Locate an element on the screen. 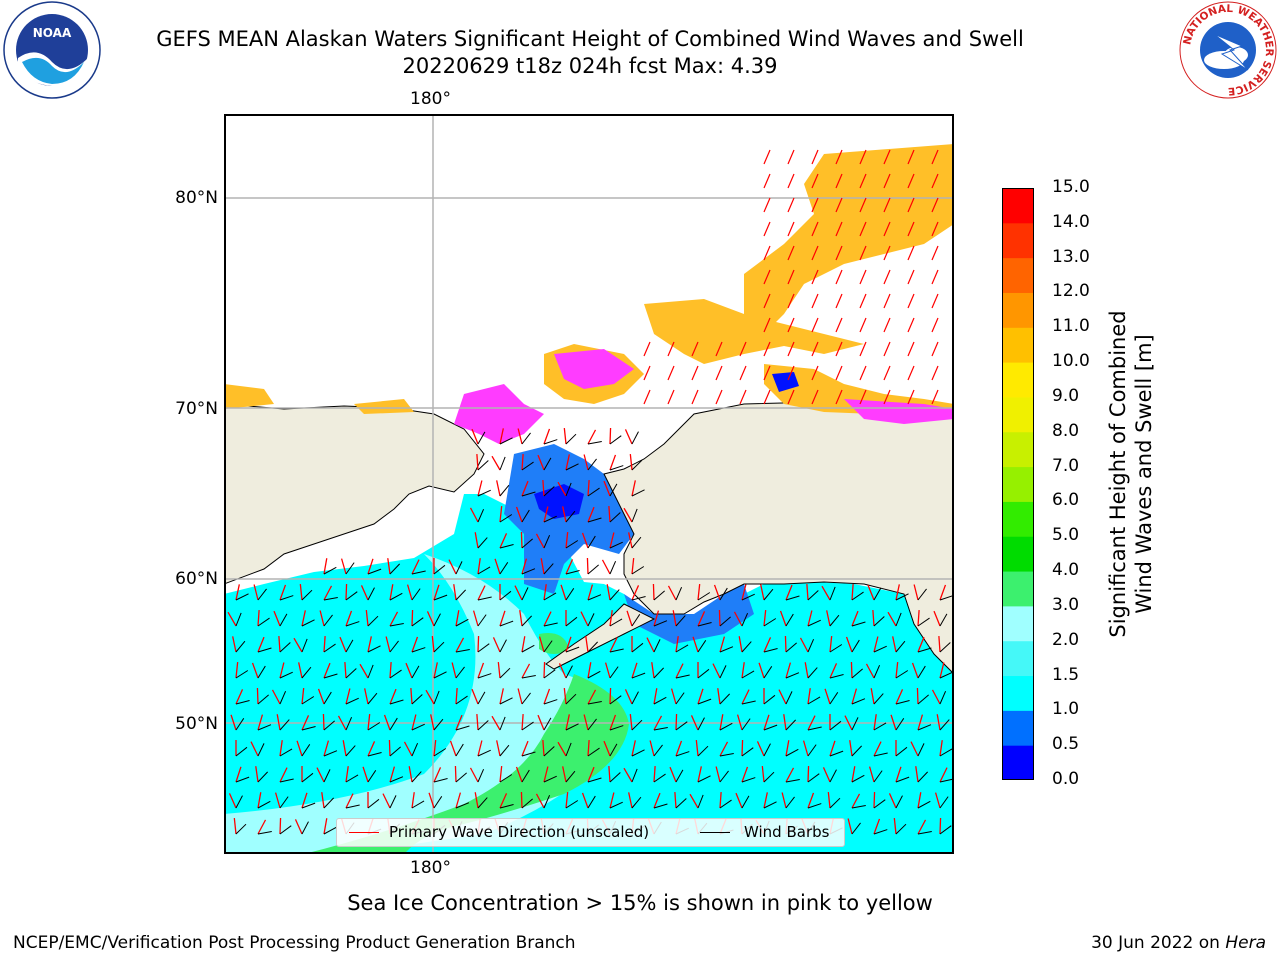  footer-machine: Hera is located at coordinates (1245, 943).